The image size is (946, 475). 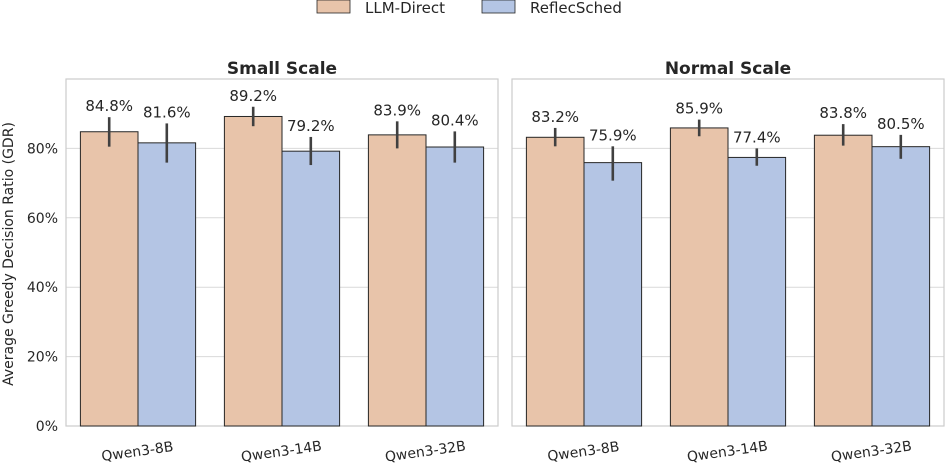 What do you see at coordinates (109, 106) in the screenshot?
I see `bar-value-label: 84.8%` at bounding box center [109, 106].